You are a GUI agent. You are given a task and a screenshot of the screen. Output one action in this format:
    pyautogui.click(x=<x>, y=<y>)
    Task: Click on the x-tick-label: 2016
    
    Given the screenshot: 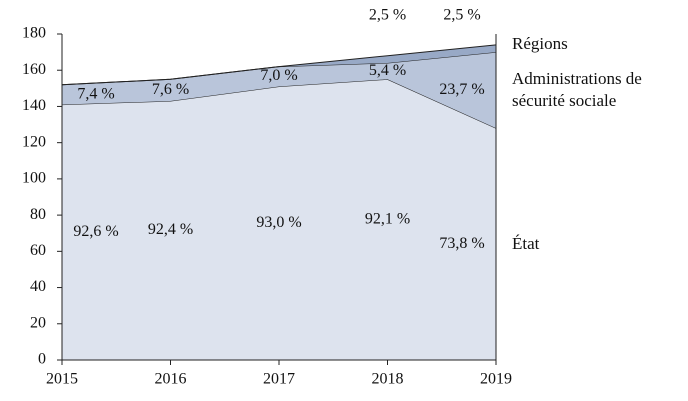 What is the action you would take?
    pyautogui.click(x=171, y=379)
    